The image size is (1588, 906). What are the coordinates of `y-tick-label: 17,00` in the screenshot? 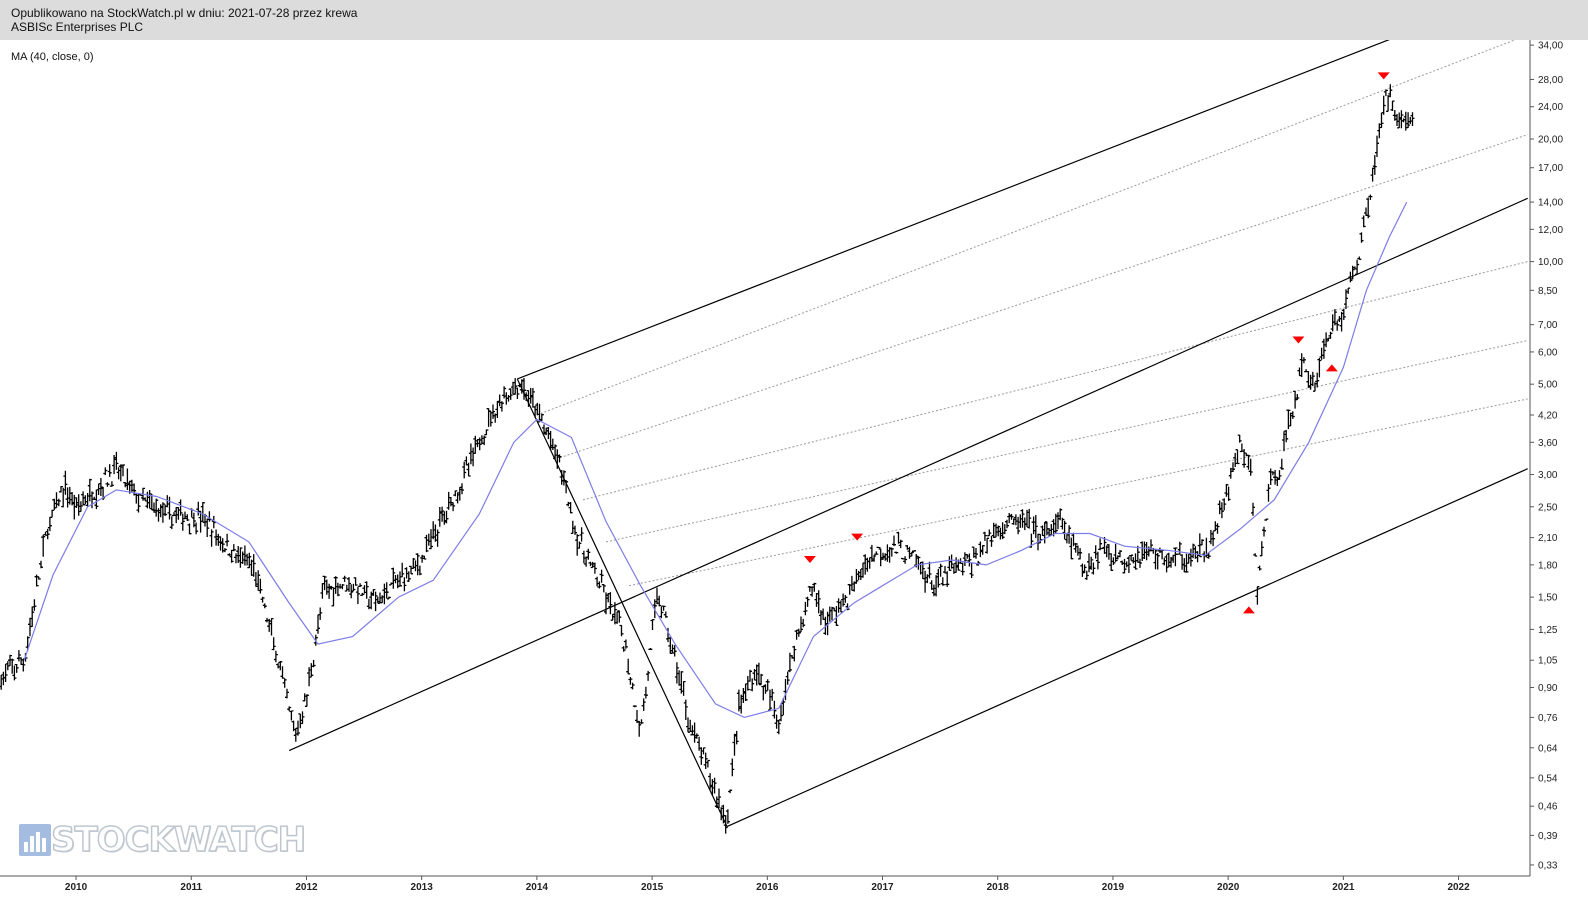 It's located at (1550, 168).